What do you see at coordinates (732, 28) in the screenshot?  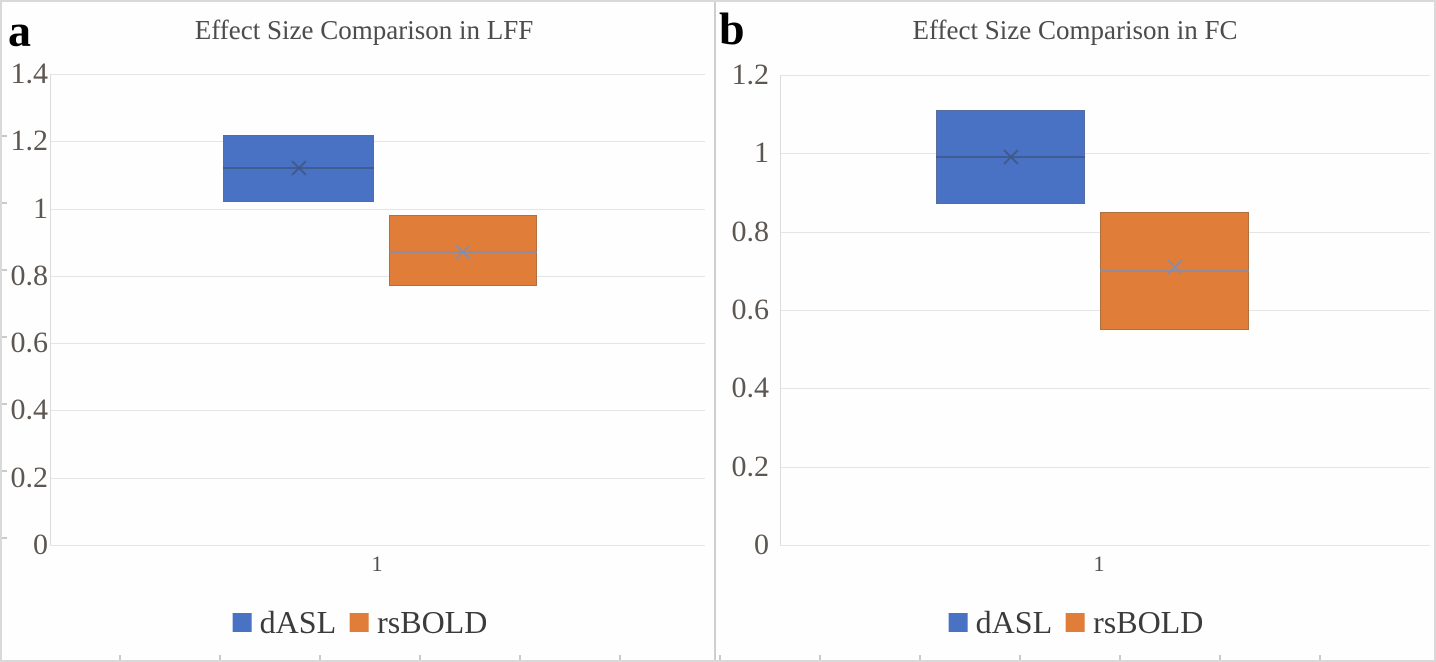 I see `panel-letter-b: b` at bounding box center [732, 28].